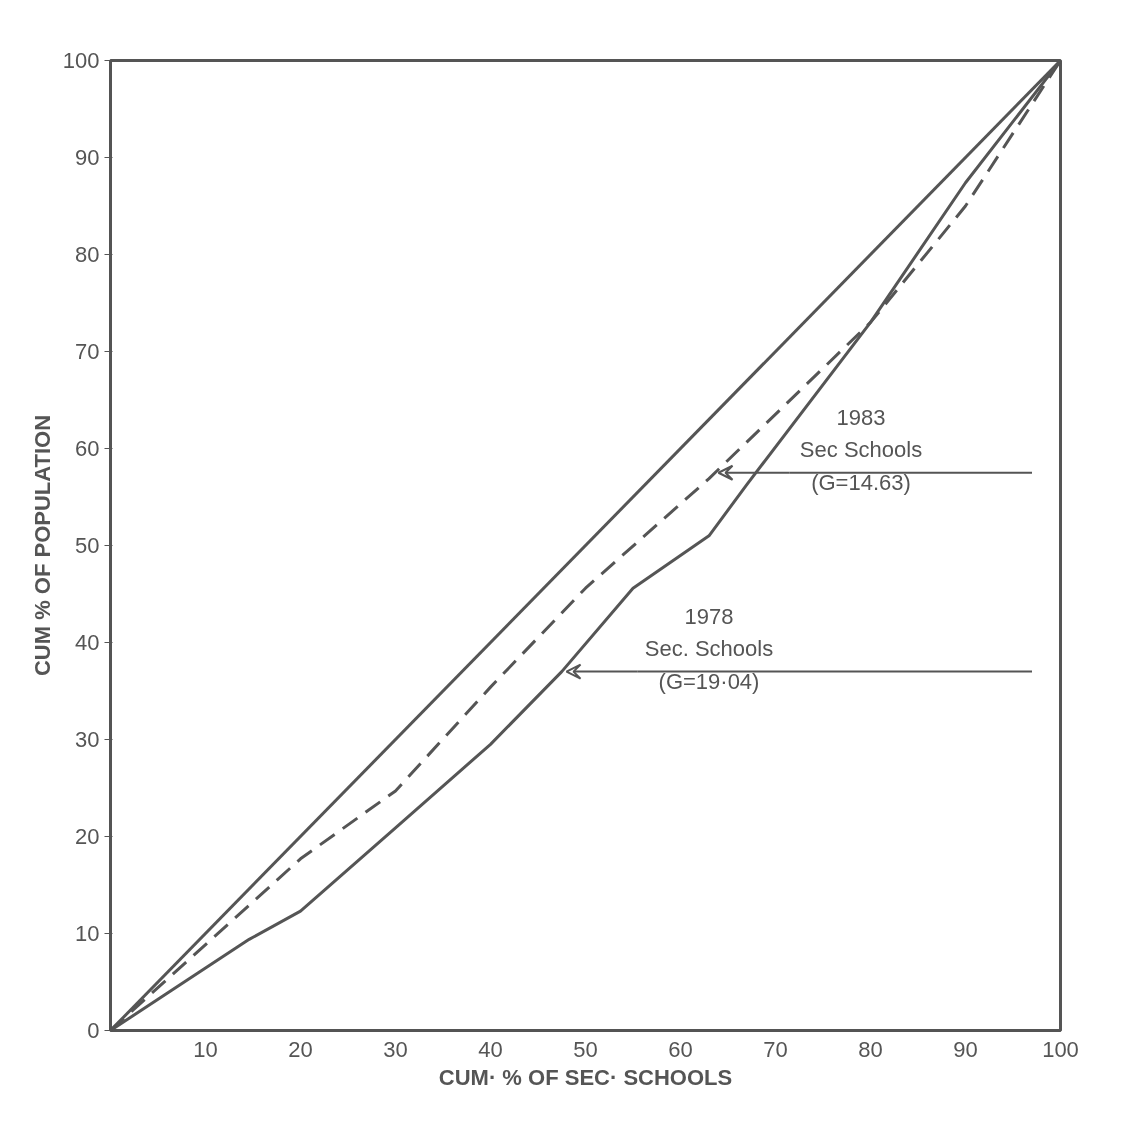  I want to click on x-tick-label: 80, so click(870, 1049).